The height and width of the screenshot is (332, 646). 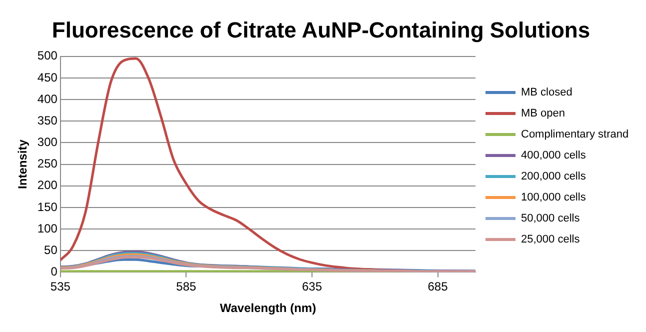 What do you see at coordinates (543, 114) in the screenshot?
I see `legend-label: MB open` at bounding box center [543, 114].